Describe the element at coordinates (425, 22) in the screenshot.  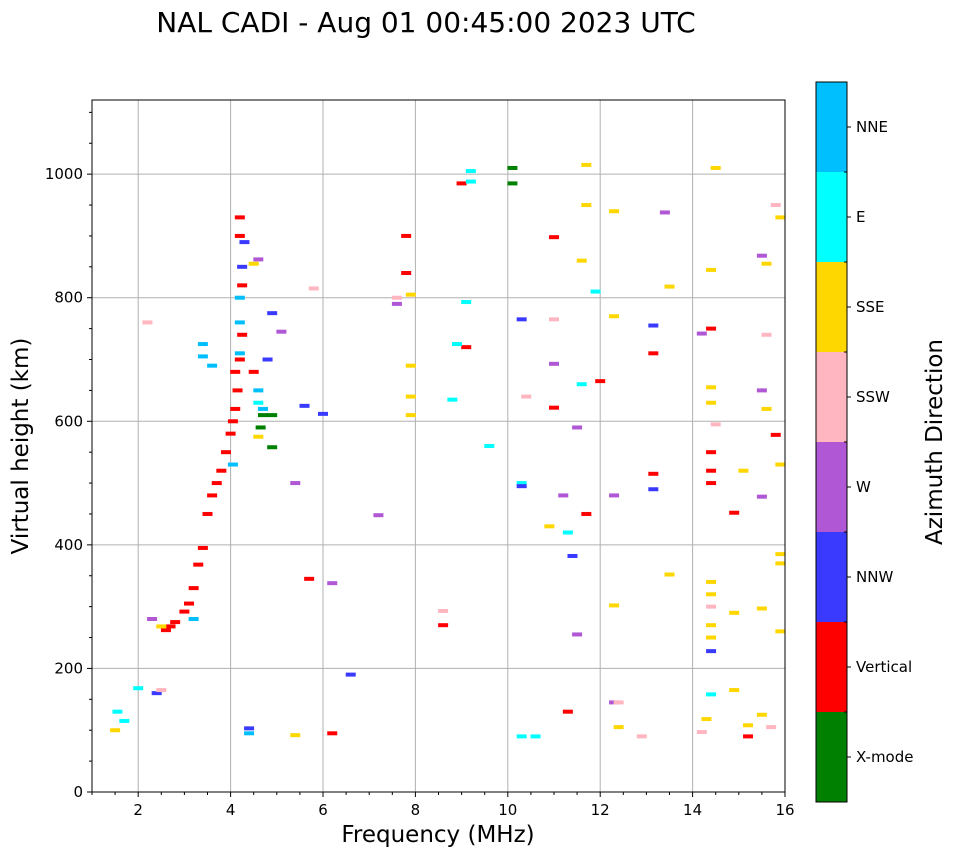
I see `chart-title: NAL CADI - Aug 01 00:45:00 2023 UTC` at that location.